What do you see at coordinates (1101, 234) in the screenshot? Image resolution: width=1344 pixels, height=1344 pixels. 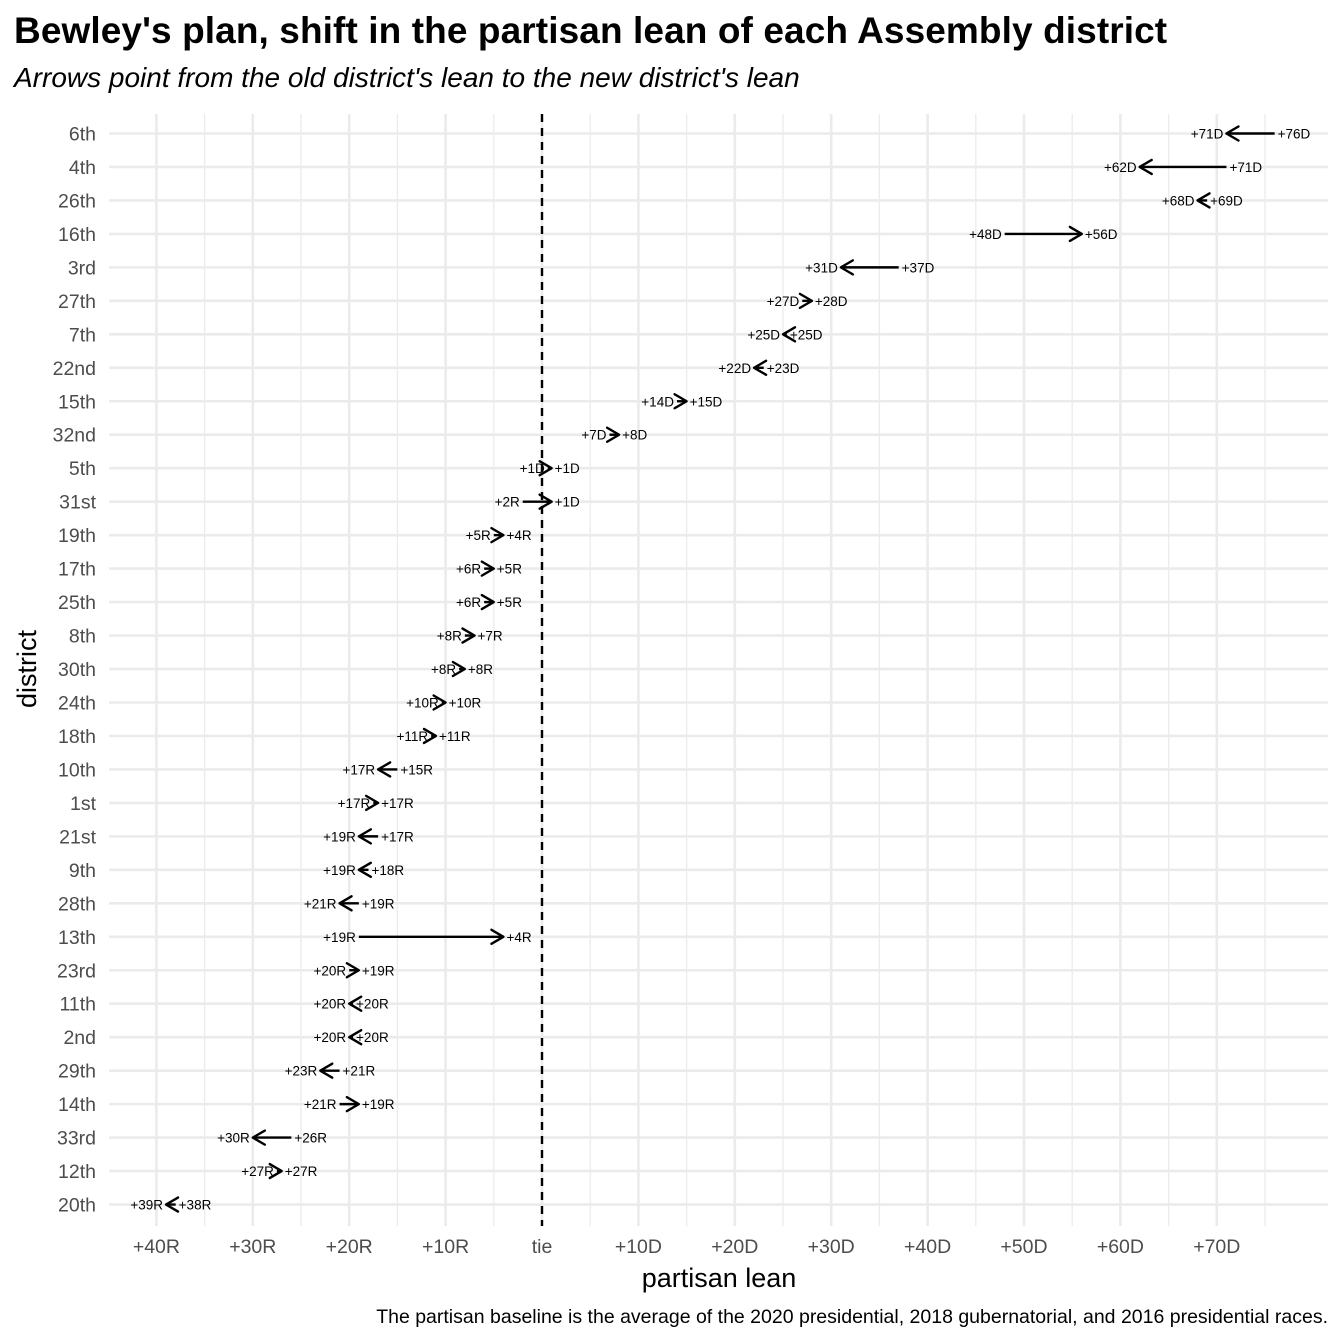 I see `data-label-new: +56D` at bounding box center [1101, 234].